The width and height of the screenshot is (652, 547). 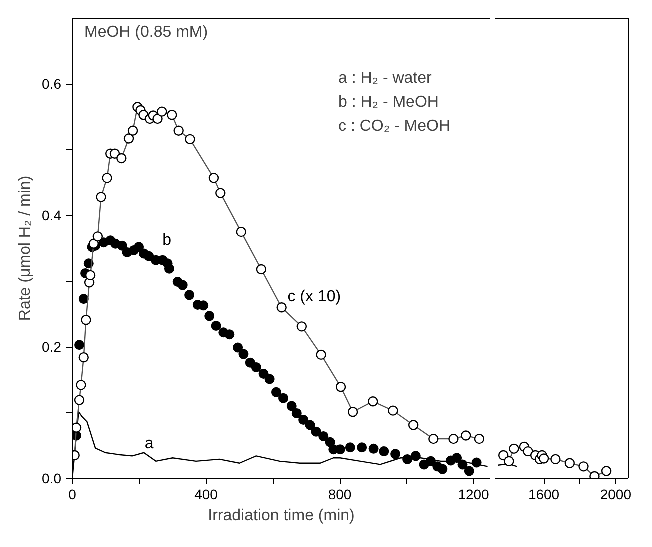 What do you see at coordinates (385, 78) in the screenshot?
I see `annotation: a : H₂ - water` at bounding box center [385, 78].